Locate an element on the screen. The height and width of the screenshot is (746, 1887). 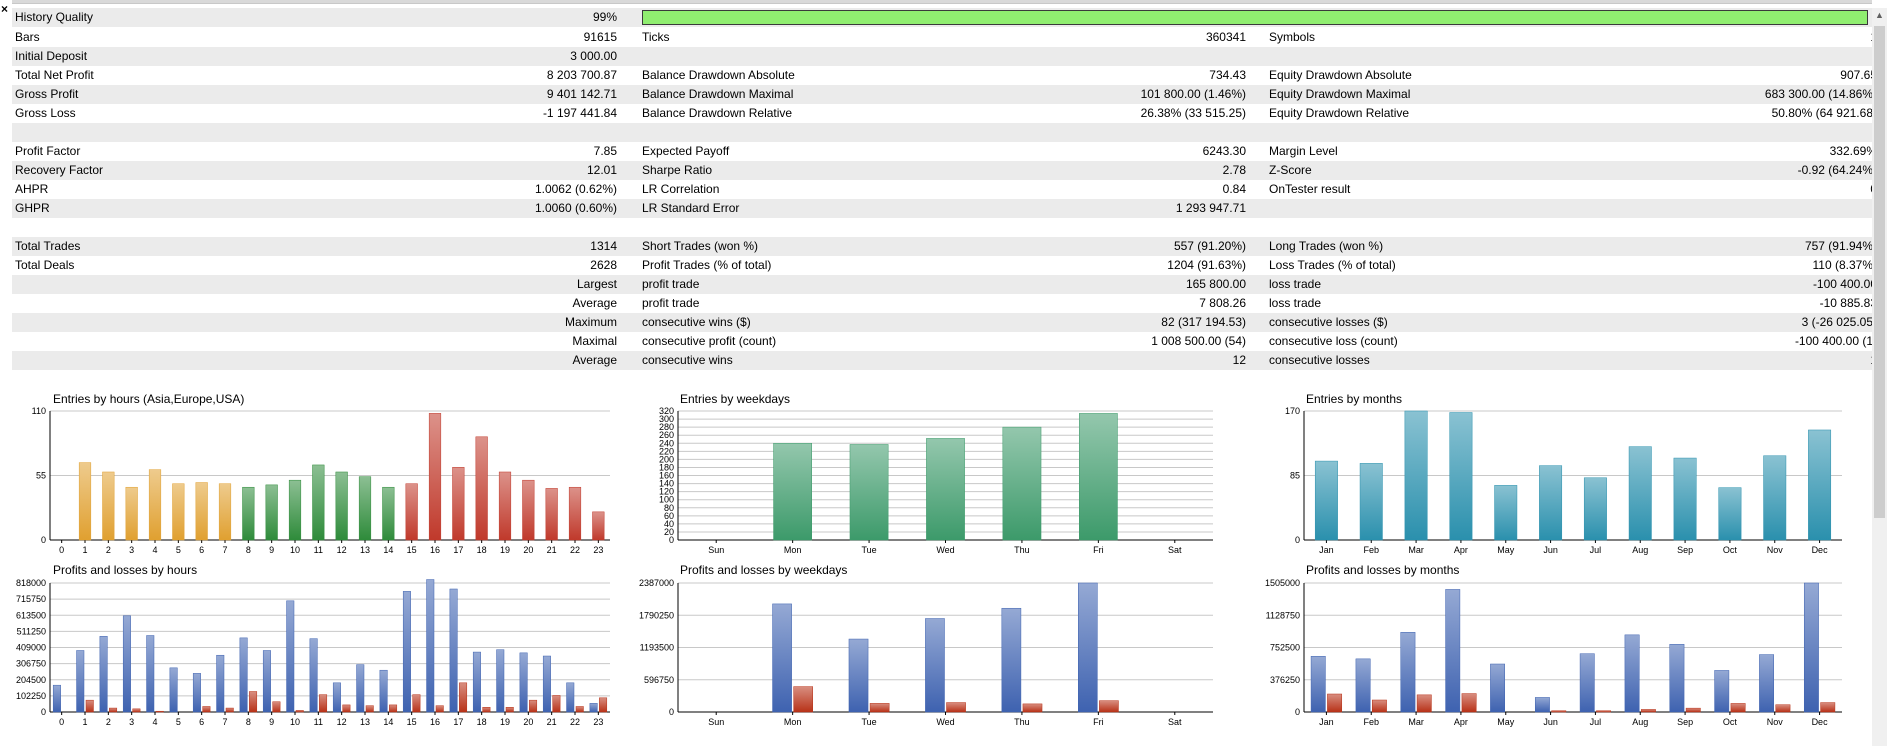
report-row is located at coordinates (942, 379).